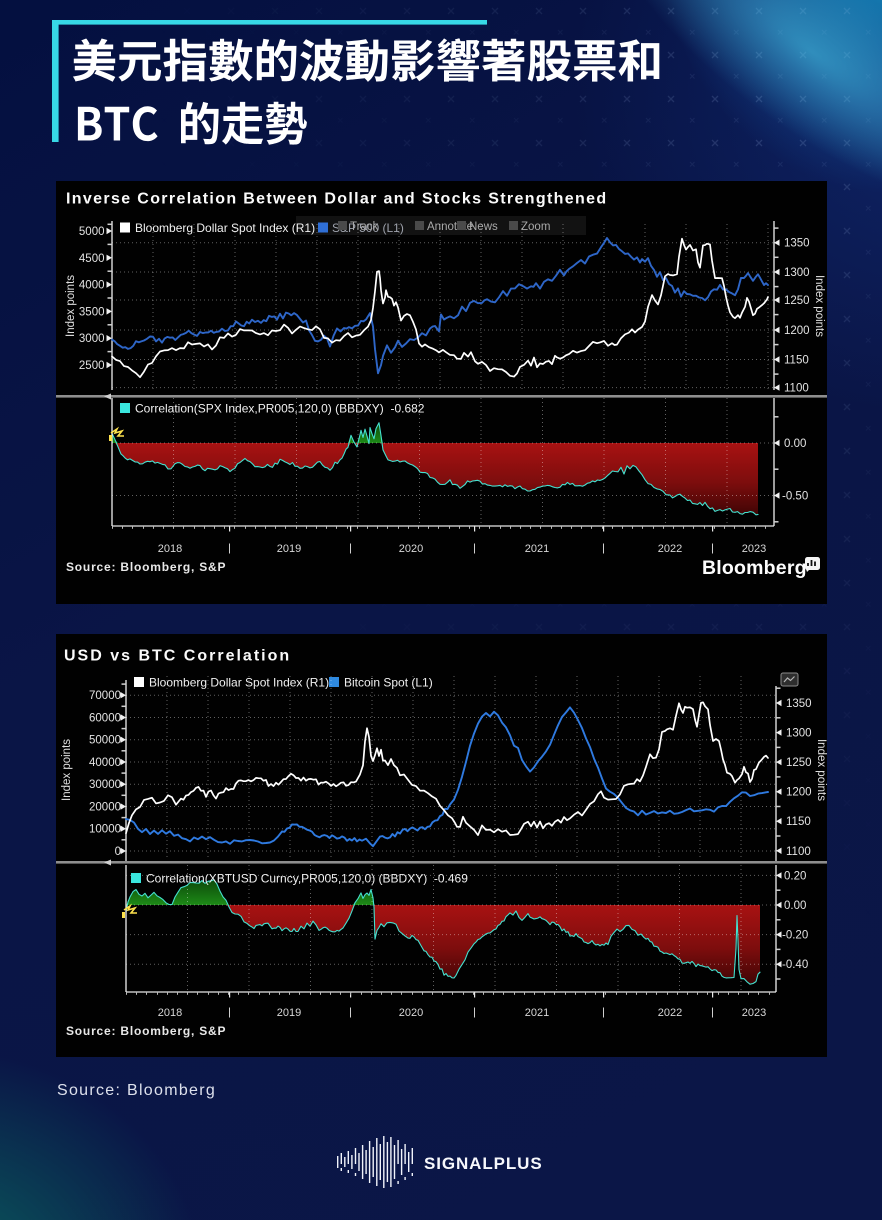 Image resolution: width=882 pixels, height=1220 pixels. Describe the element at coordinates (177, 656) in the screenshot. I see `svg-text: USD vs BTC Correlation` at that location.